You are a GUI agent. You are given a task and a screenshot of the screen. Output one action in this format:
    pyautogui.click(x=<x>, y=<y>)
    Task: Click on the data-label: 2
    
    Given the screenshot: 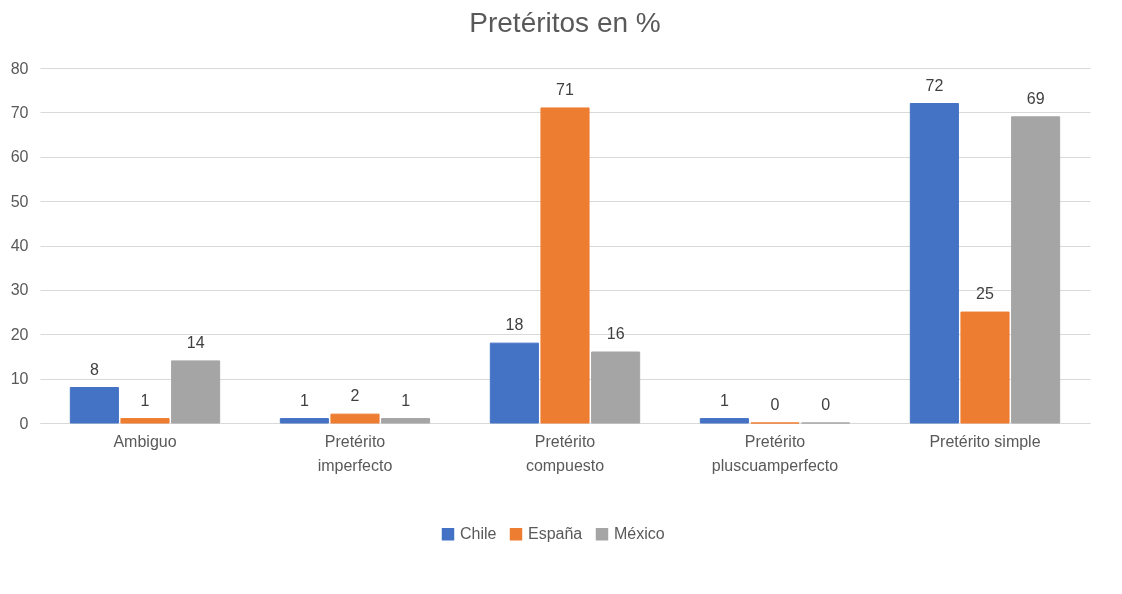 What is the action you would take?
    pyautogui.click(x=355, y=396)
    